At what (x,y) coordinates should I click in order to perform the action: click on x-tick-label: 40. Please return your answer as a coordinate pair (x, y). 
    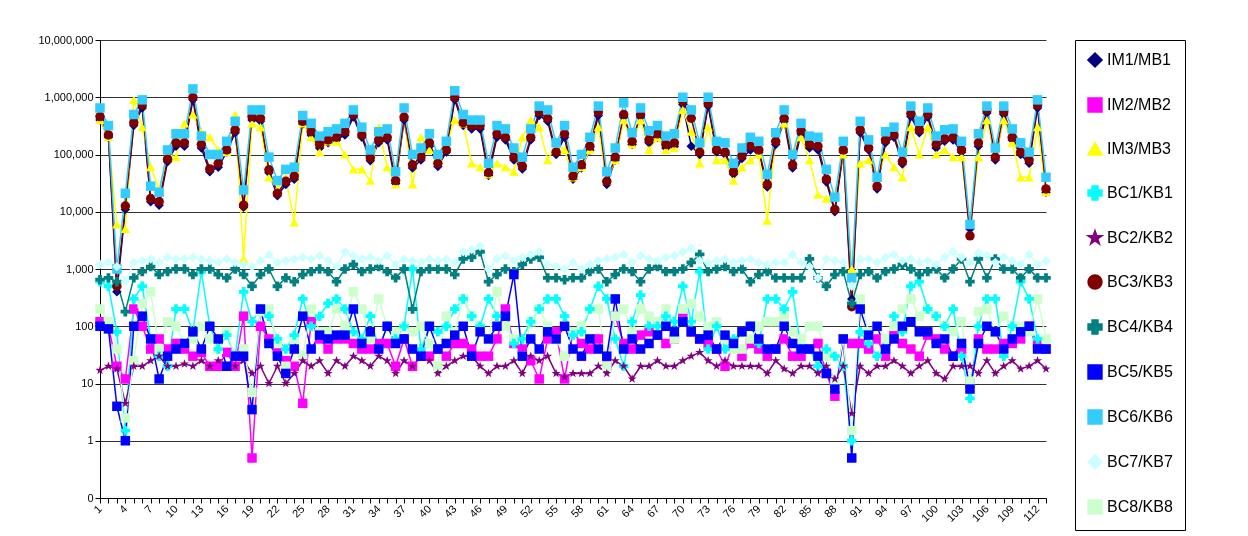
    Looking at the image, I should click on (425, 511).